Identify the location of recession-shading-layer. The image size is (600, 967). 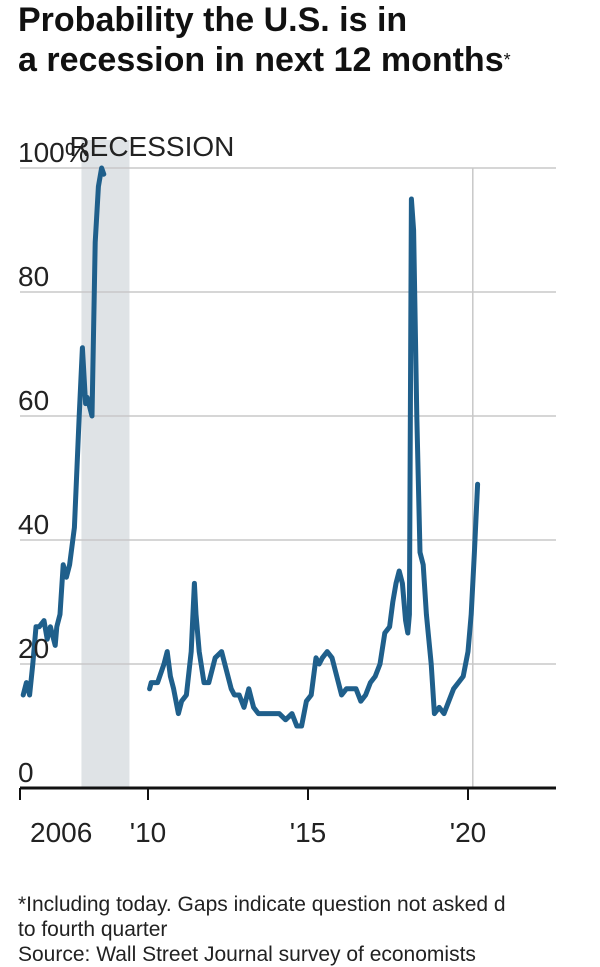
(105, 464).